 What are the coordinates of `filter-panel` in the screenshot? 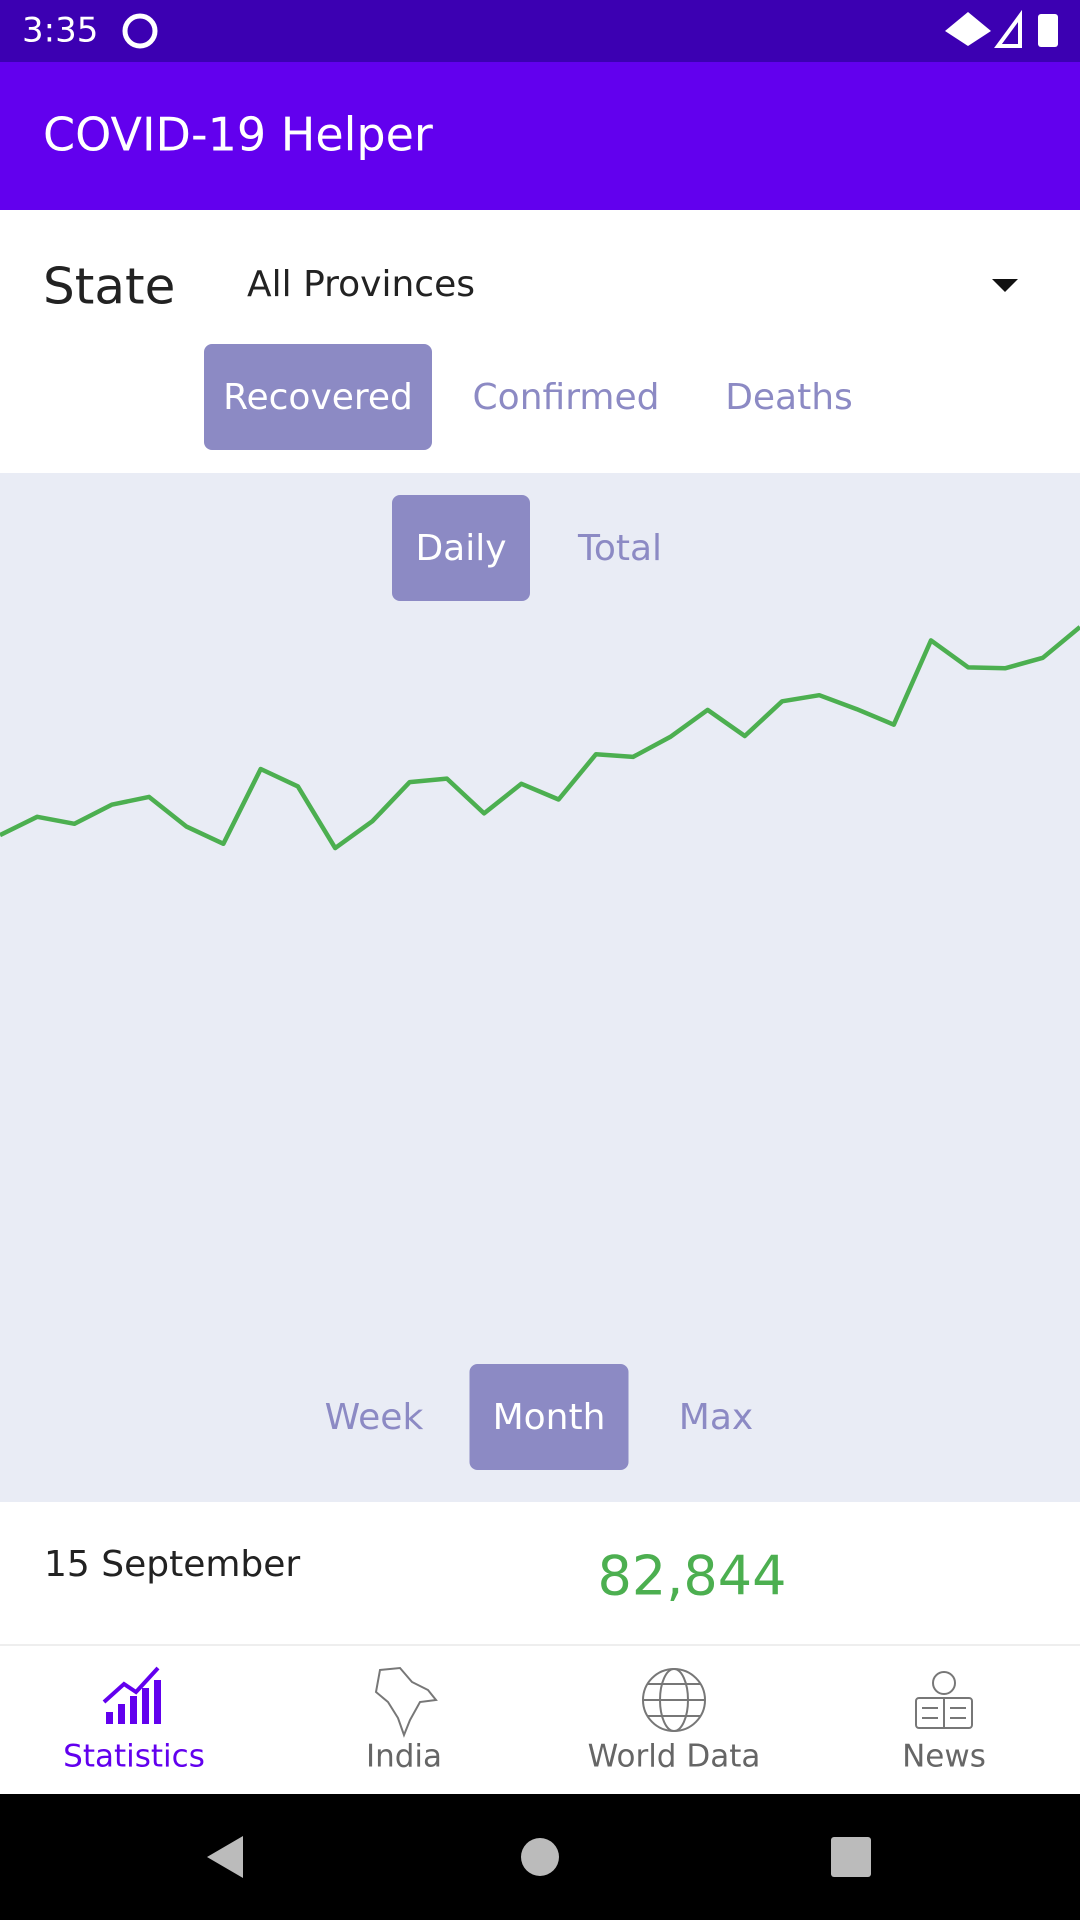 It's located at (540, 341).